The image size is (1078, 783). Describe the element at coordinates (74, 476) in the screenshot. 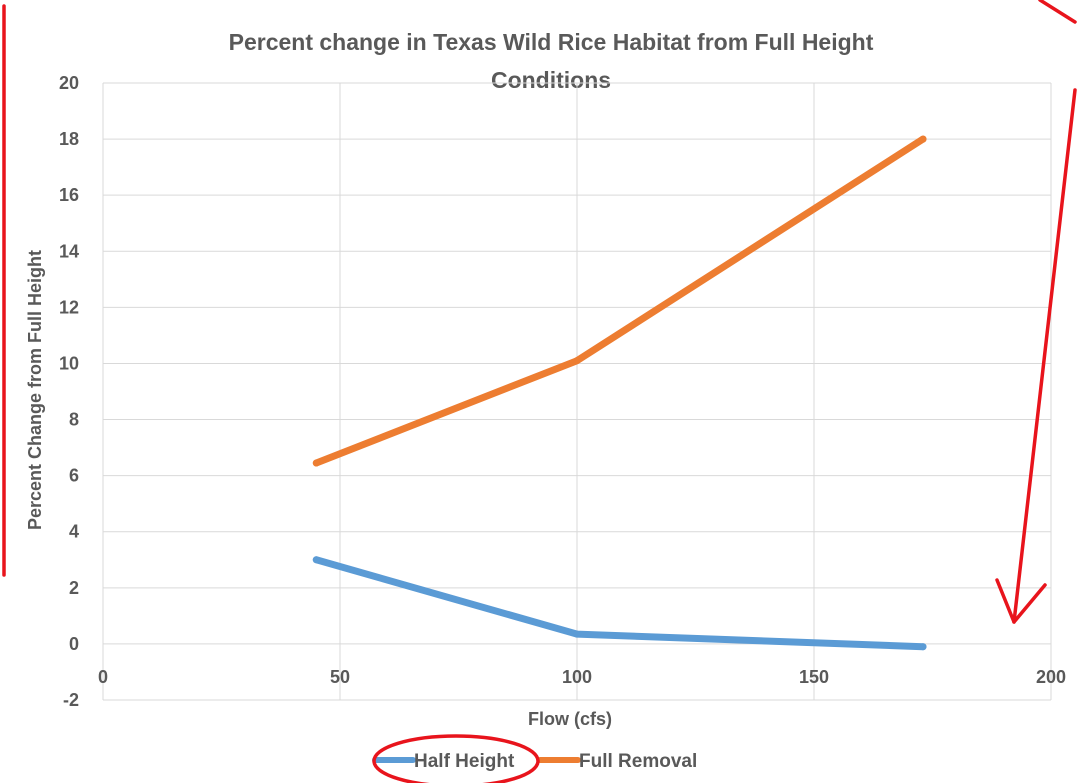

I see `y-tick-label: 6` at that location.